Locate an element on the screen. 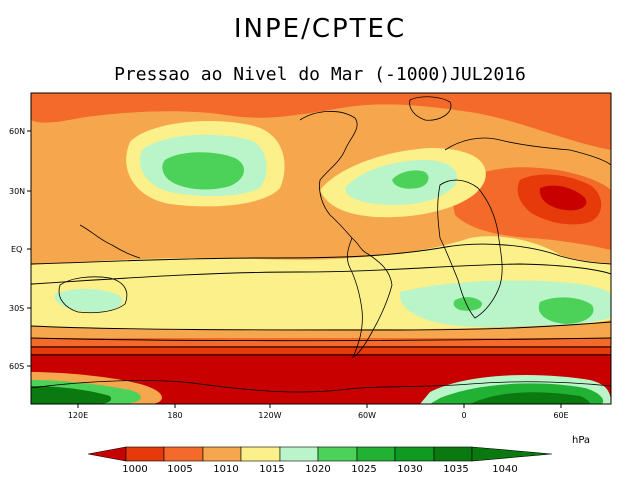 The height and width of the screenshot is (494, 640). colorbar-label-1000: 1000 is located at coordinates (134, 469).